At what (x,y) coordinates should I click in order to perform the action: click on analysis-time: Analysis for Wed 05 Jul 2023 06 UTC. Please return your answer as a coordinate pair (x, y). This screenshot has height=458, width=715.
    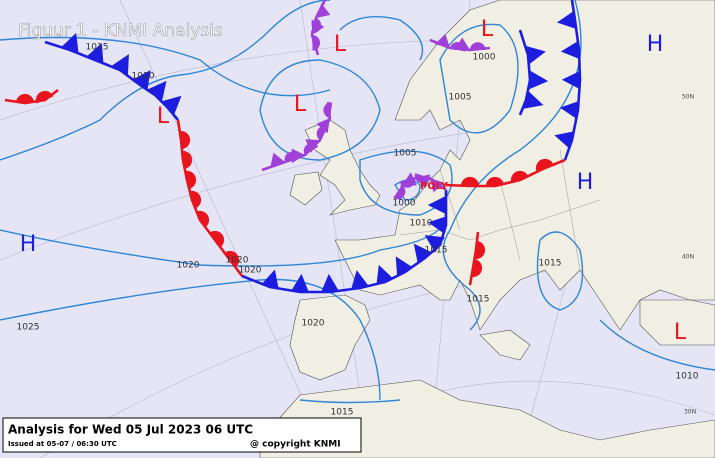
    Looking at the image, I should click on (130, 430).